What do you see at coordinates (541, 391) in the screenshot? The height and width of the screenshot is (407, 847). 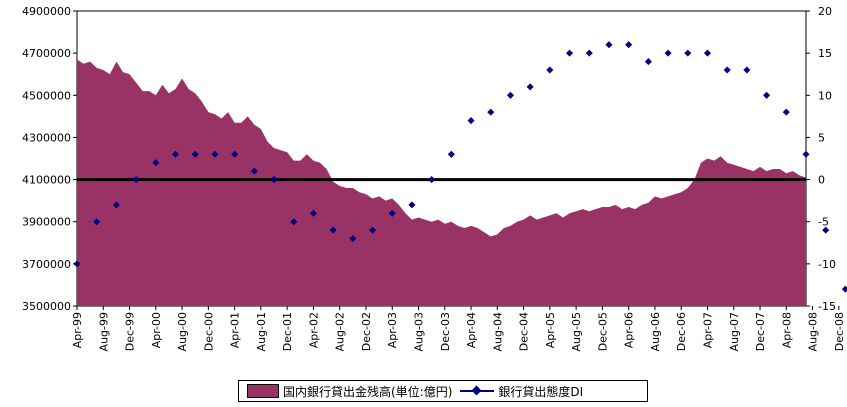 I see `legend-label-dots: 銀行貸出態度DI` at bounding box center [541, 391].